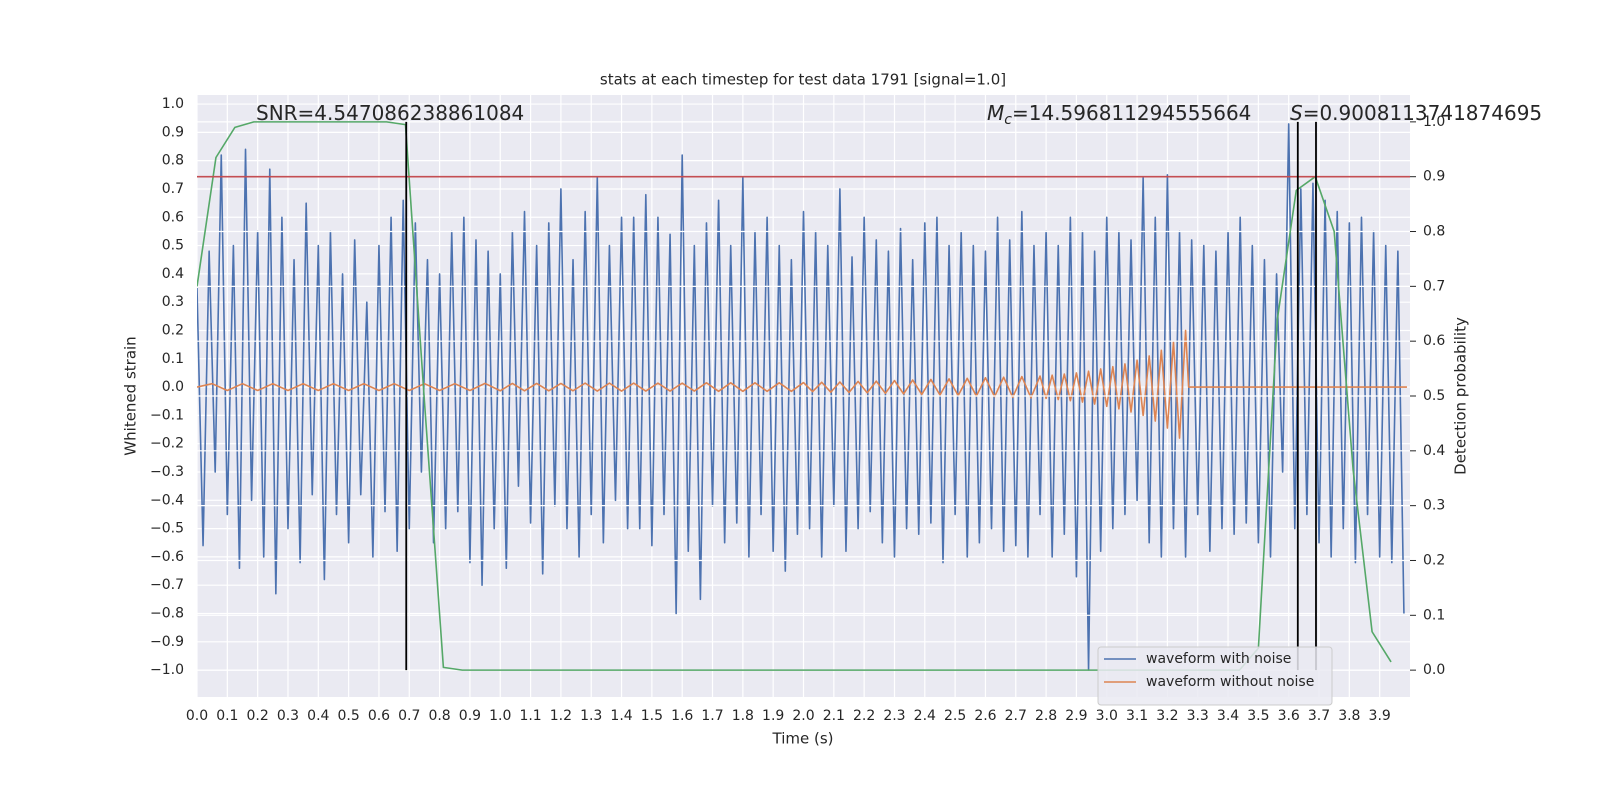 Image resolution: width=1600 pixels, height=800 pixels. I want to click on legend-label: waveform without noise, so click(1230, 682).